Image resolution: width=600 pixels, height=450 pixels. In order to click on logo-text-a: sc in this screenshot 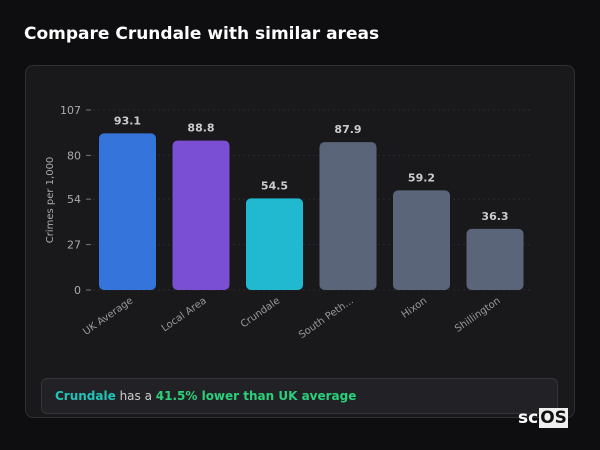, I will do `click(528, 418)`.